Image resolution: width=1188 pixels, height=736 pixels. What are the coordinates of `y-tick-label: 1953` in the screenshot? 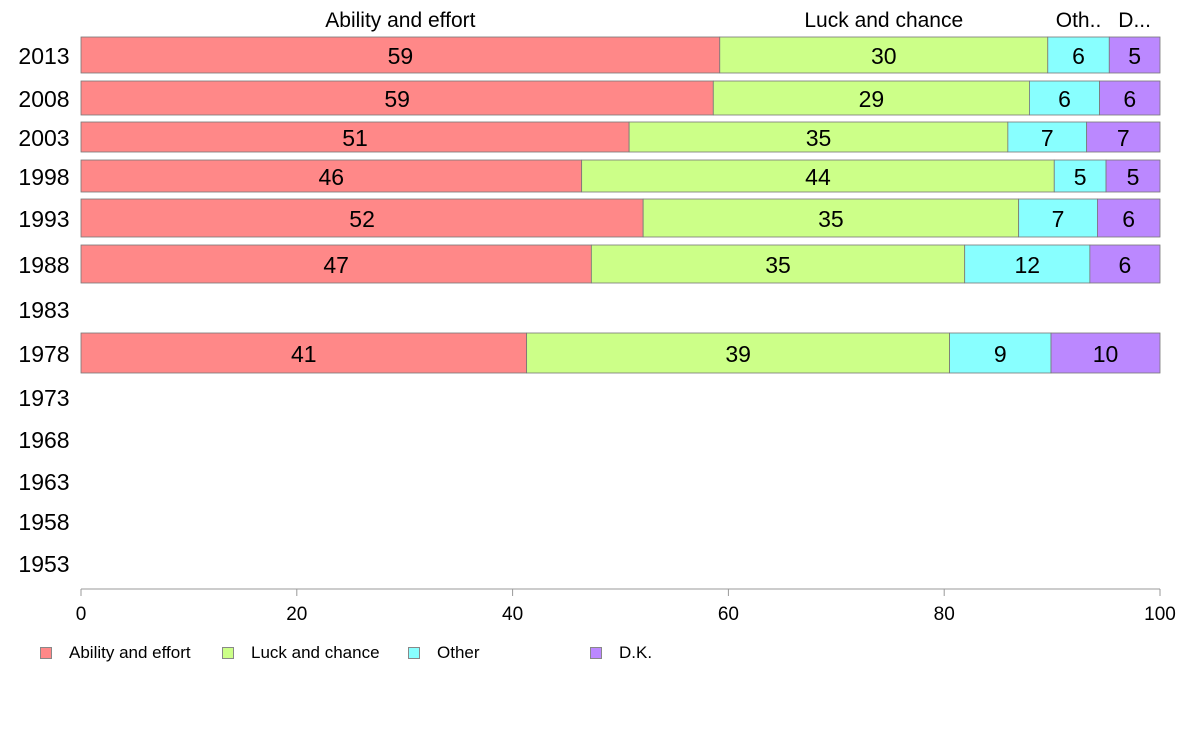 It's located at (43, 564).